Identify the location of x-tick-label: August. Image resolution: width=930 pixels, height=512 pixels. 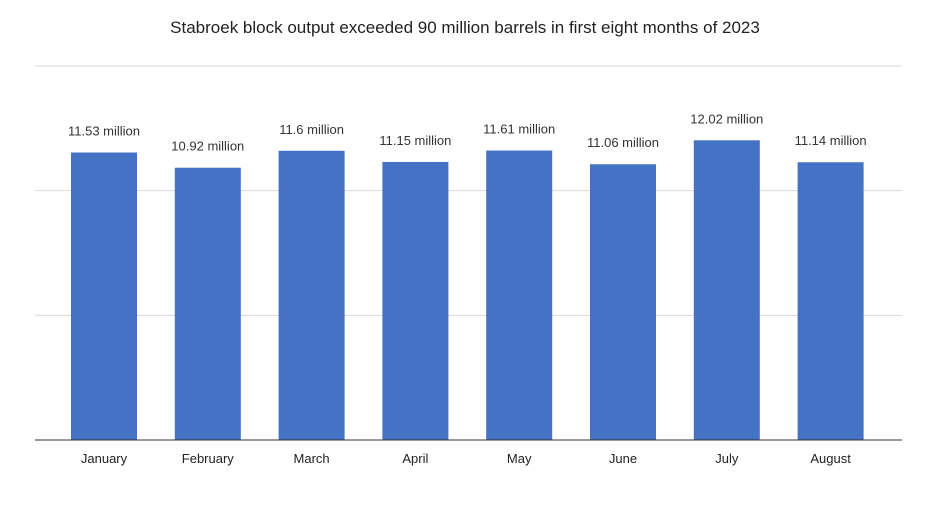
(830, 458).